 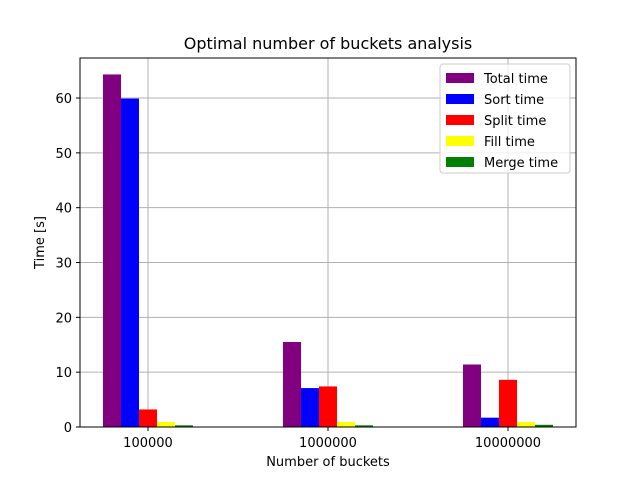 I want to click on x-tick-label: 100000, so click(x=148, y=443).